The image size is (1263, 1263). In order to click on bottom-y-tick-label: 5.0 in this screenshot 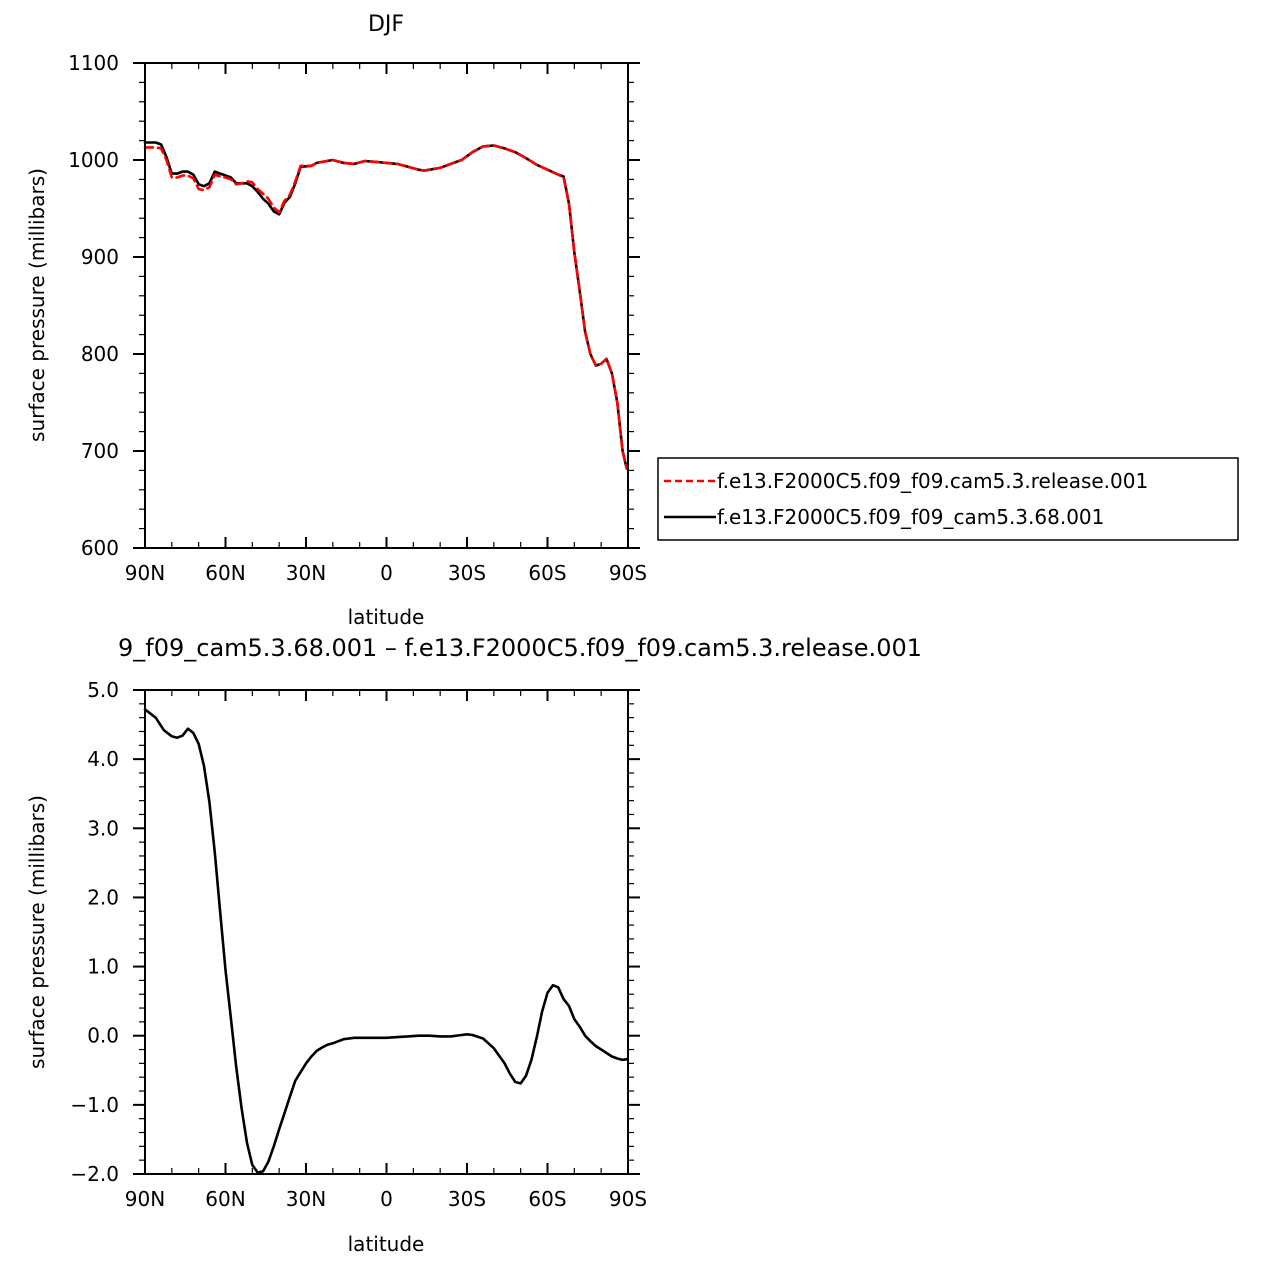, I will do `click(103, 690)`.